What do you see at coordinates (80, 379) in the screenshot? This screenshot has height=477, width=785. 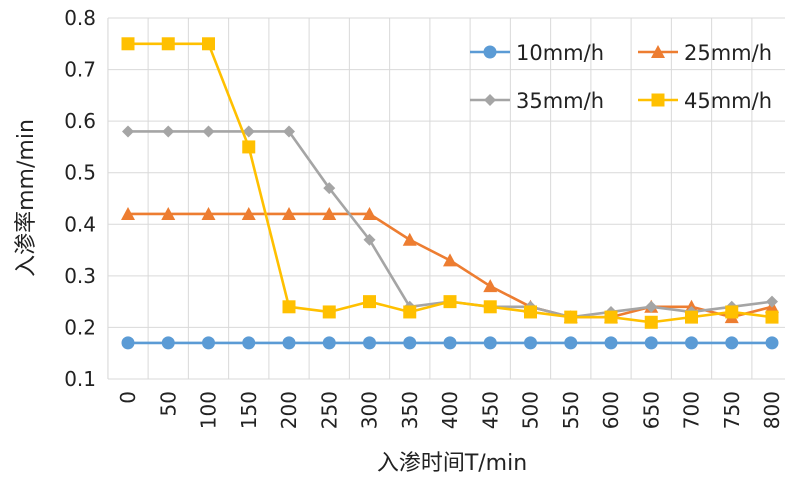 I see `y-tick-label: 0.1` at bounding box center [80, 379].